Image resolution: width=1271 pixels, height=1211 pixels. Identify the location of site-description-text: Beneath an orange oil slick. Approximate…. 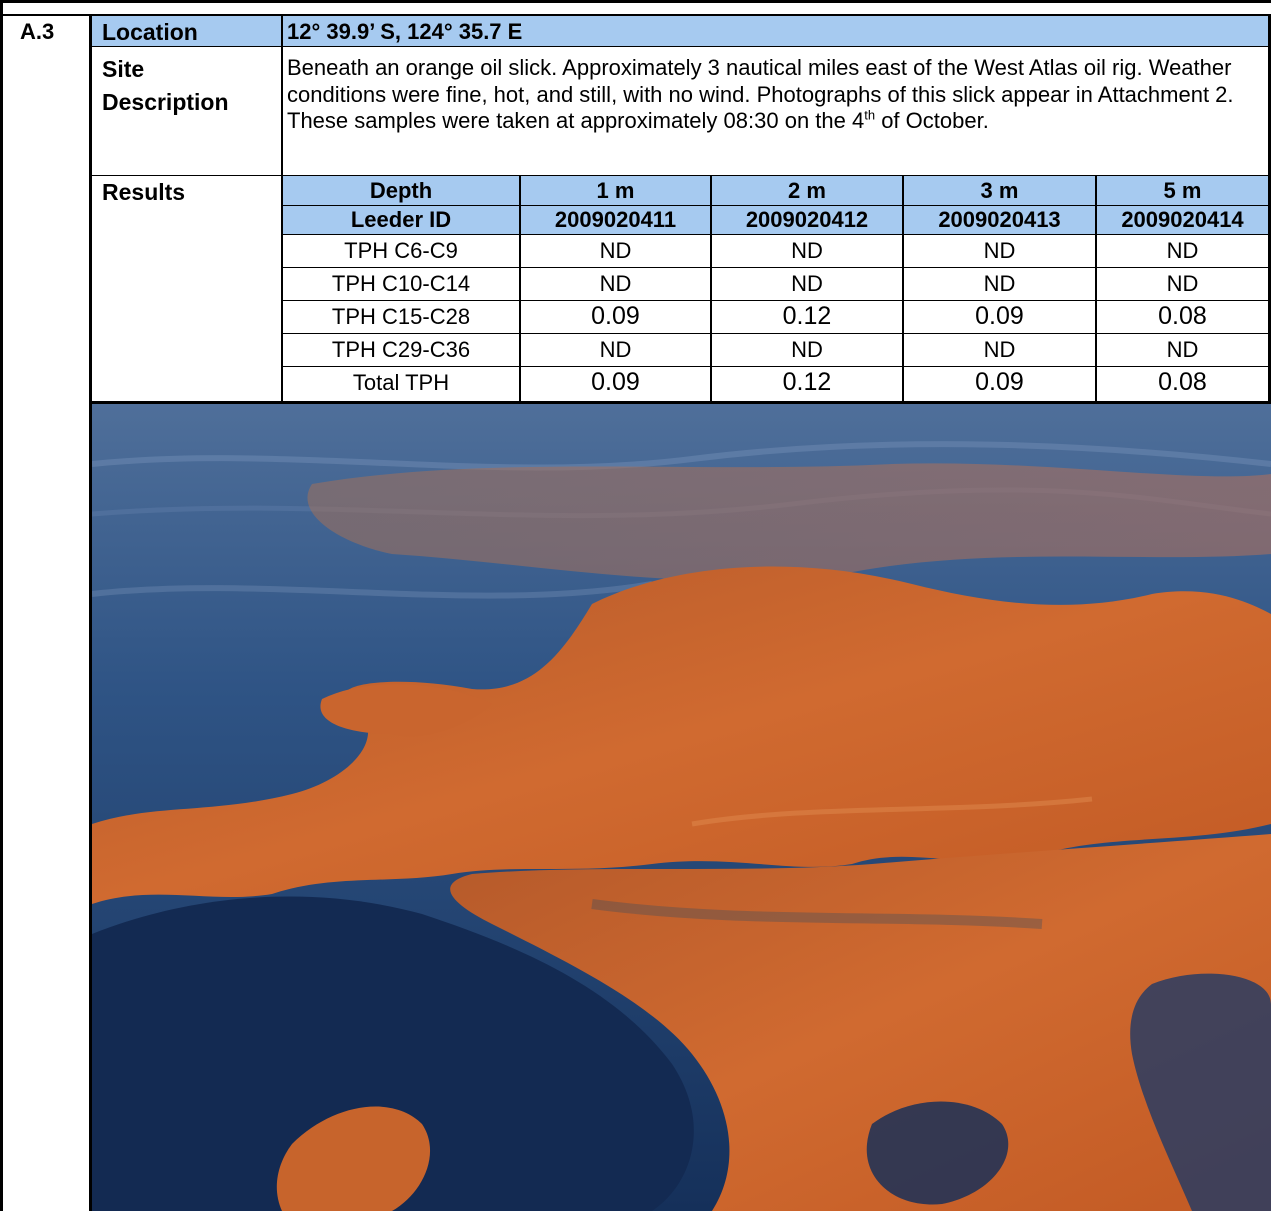
(777, 95).